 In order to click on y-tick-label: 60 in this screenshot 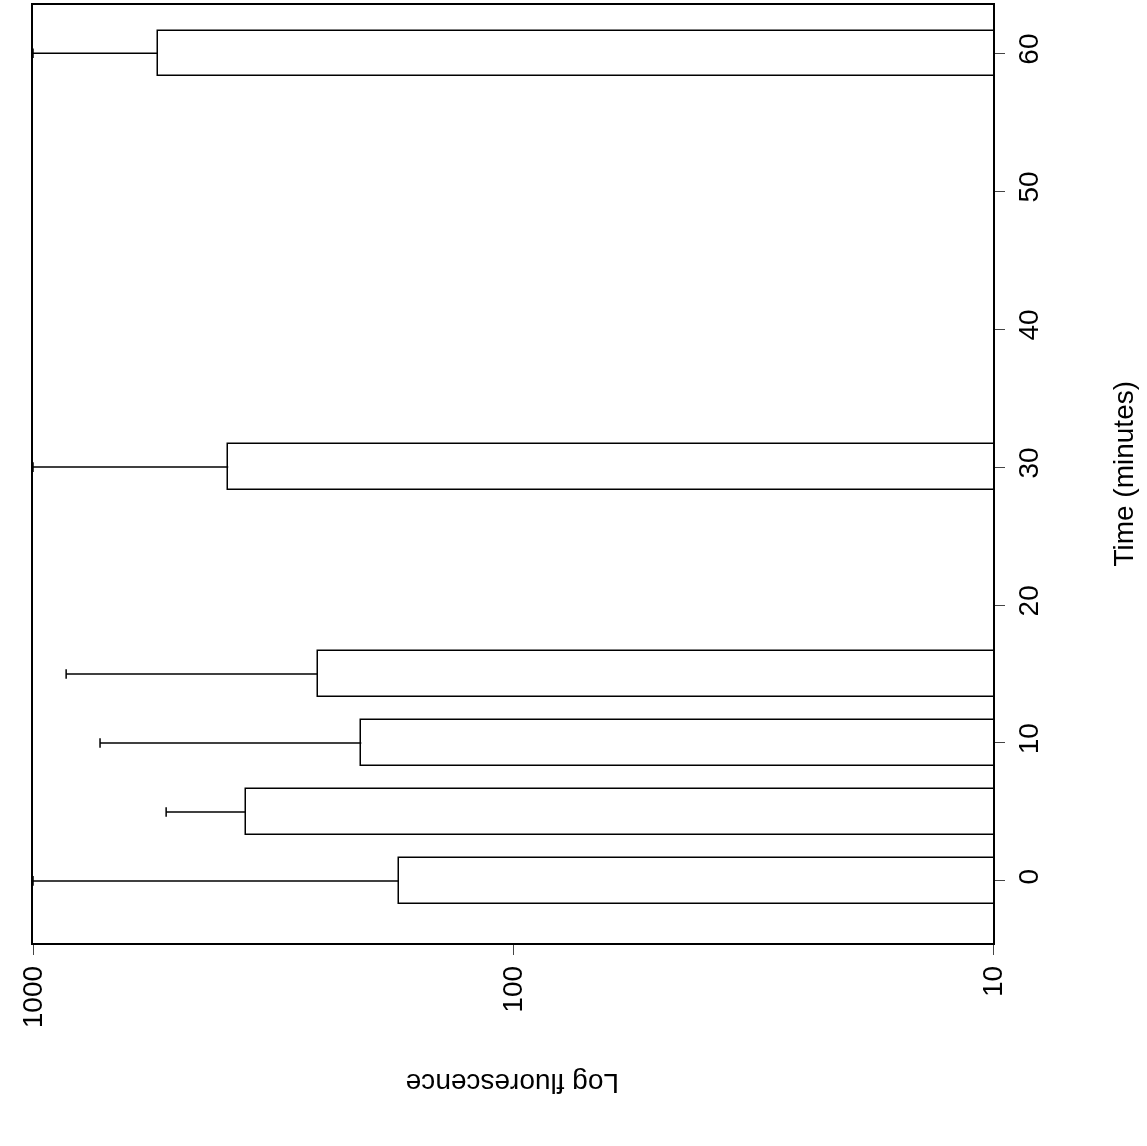, I will do `click(1029, 49)`.